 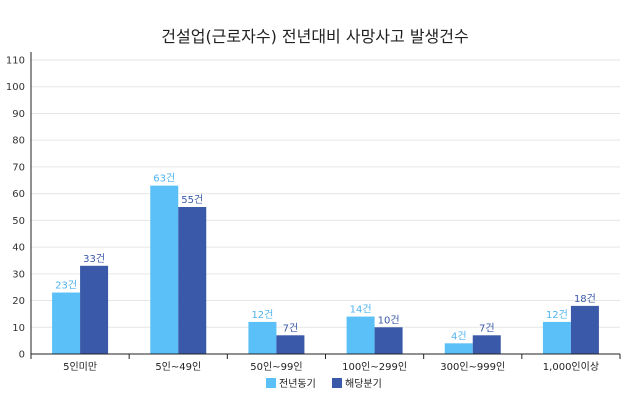 I want to click on data-label: 63건, so click(x=164, y=179).